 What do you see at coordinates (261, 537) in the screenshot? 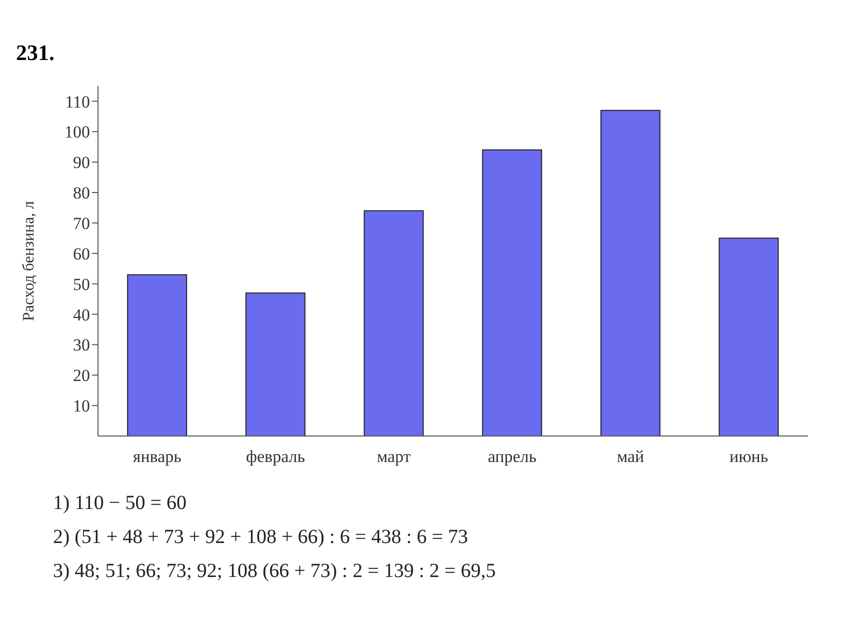
I see `text: 2) (51 + 48 + 73 + 92 + 108 + 66) : 6 = 438 : 6 = 73` at bounding box center [261, 537].